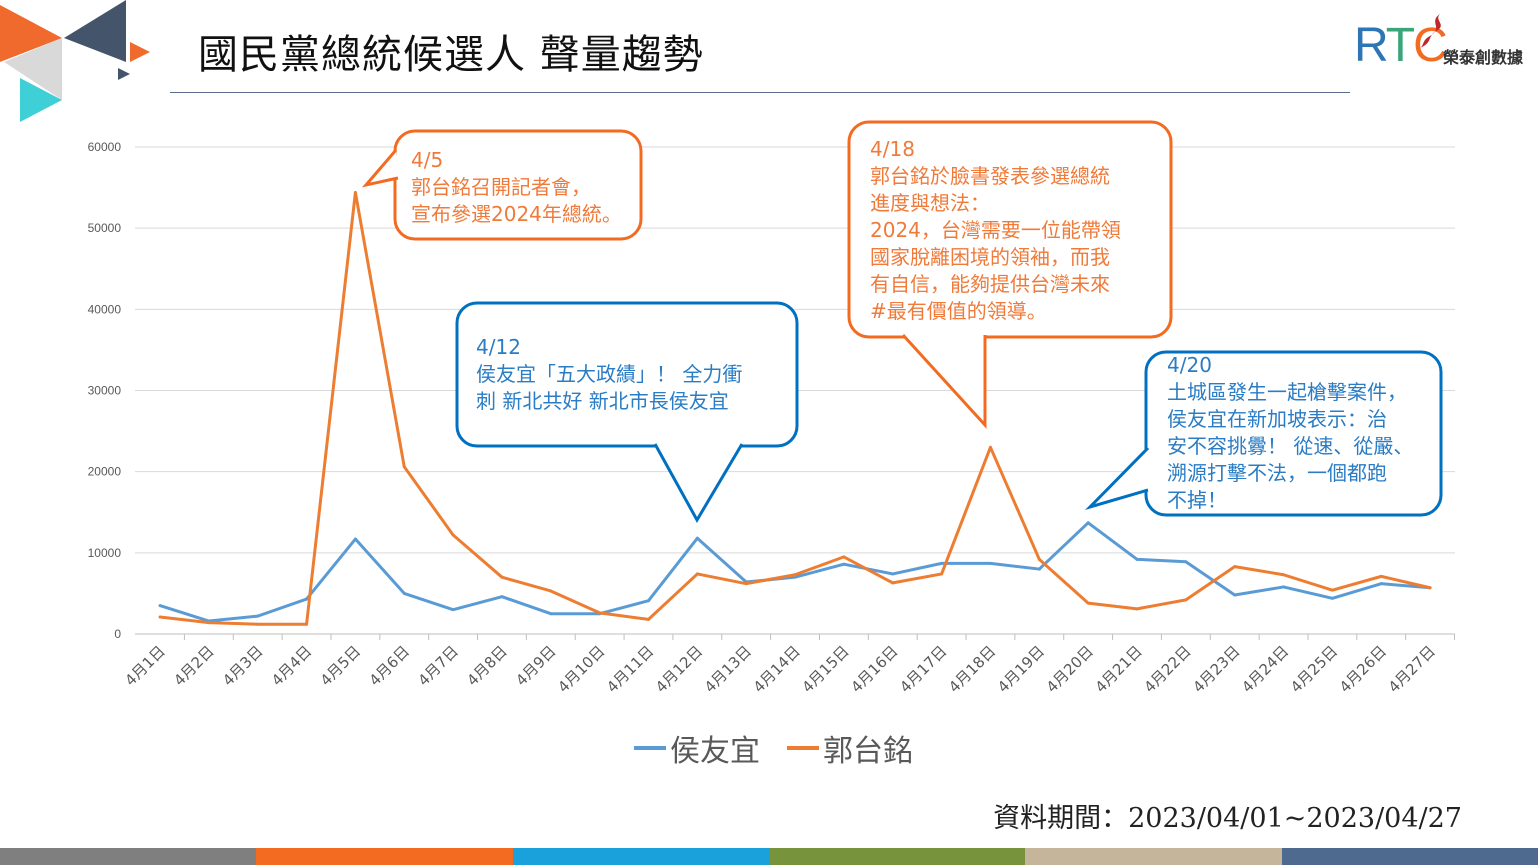 This screenshot has height=865, width=1538. What do you see at coordinates (874, 669) in the screenshot?
I see `x-tick-label: 4月16日` at bounding box center [874, 669].